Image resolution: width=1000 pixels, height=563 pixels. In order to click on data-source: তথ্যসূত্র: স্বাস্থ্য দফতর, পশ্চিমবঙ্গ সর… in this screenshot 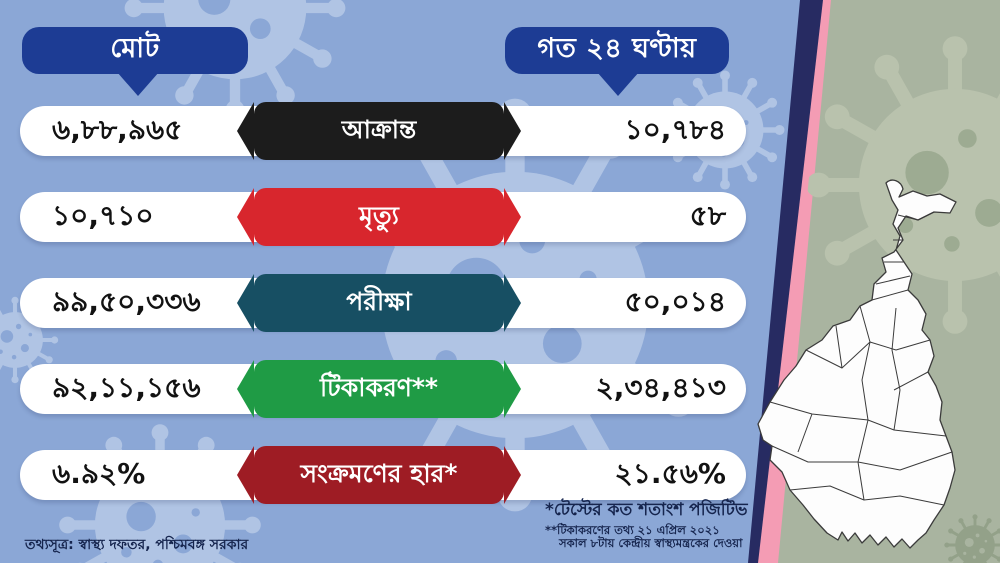, I will do `click(137, 545)`.